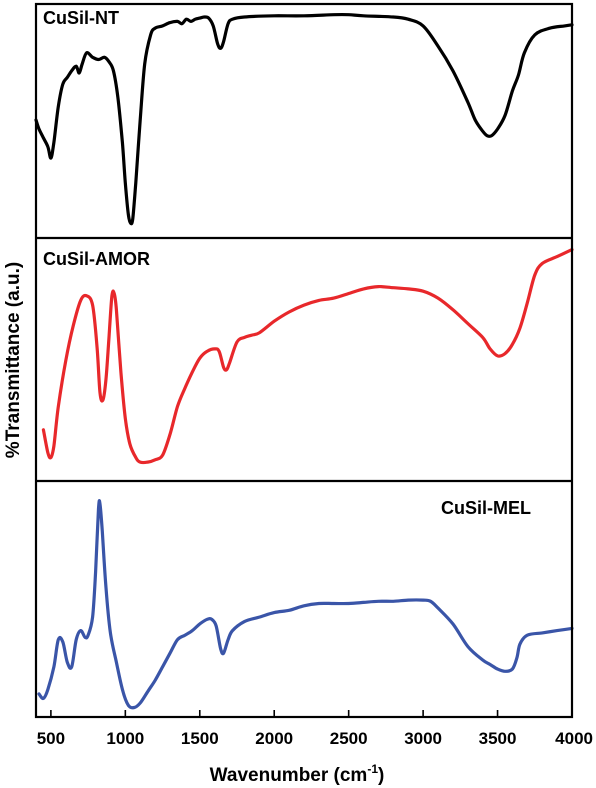  I want to click on panel-label-cusil-amor: CuSil-AMOR, so click(96, 259).